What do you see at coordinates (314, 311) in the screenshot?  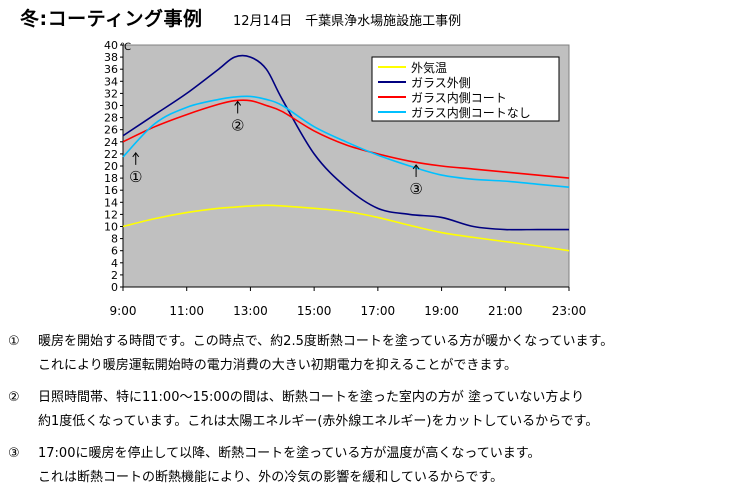 I see `x-tick-label: 15:00` at bounding box center [314, 311].